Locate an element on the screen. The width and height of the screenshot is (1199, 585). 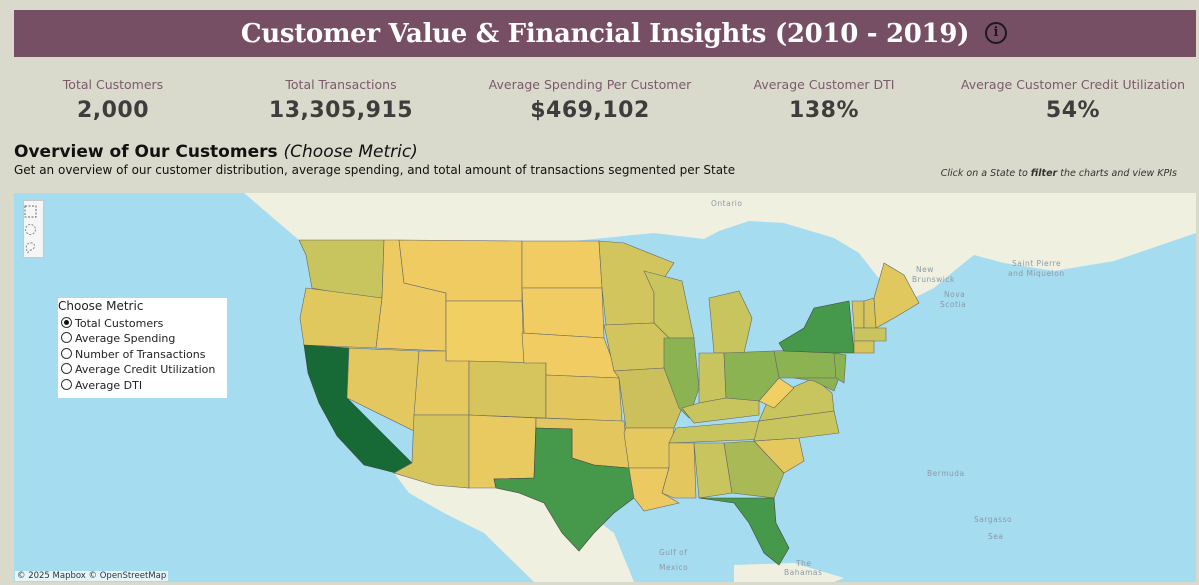
state-indiana is located at coordinates (712, 378).